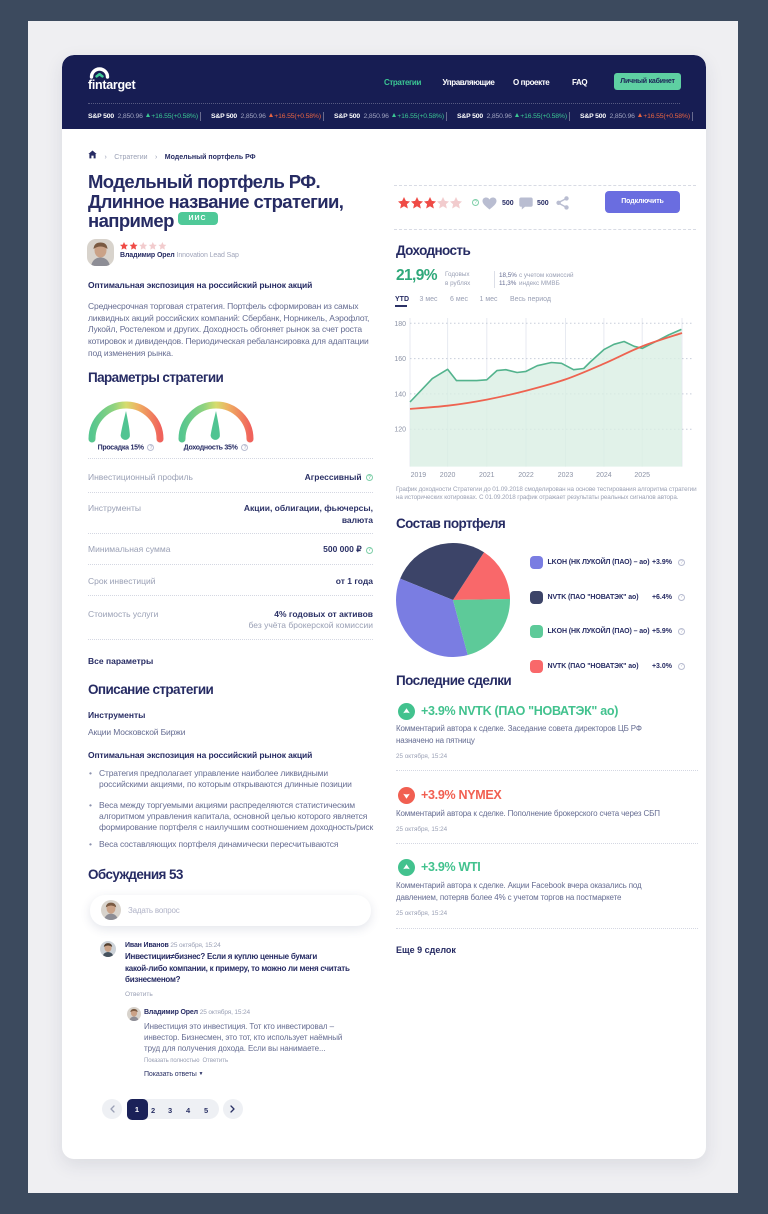 The image size is (768, 1214). Describe the element at coordinates (566, 475) in the screenshot. I see `svg-text: 2023` at that location.